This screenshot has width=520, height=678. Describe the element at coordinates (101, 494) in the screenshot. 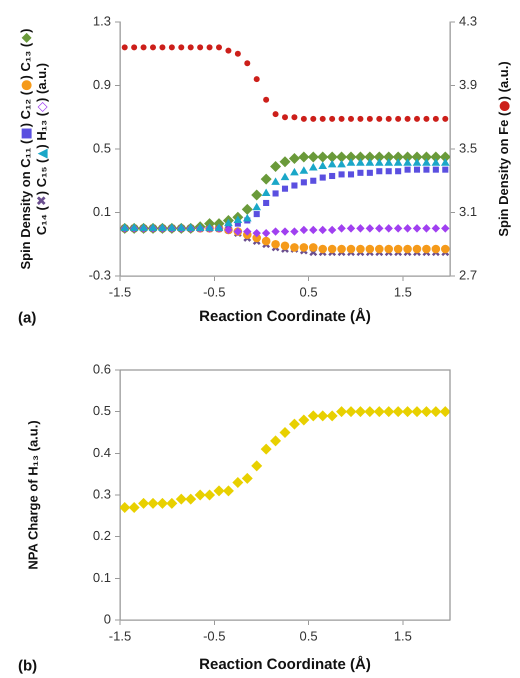

I see `y-tick-label: 0.3` at that location.